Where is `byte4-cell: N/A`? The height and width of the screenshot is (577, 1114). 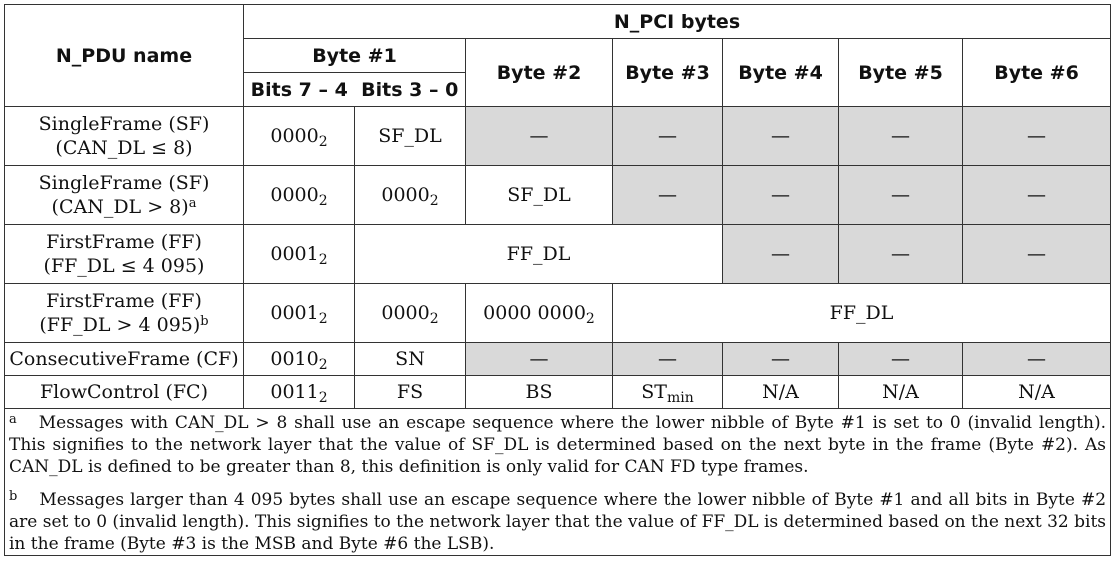 byte4-cell: N/A is located at coordinates (780, 392).